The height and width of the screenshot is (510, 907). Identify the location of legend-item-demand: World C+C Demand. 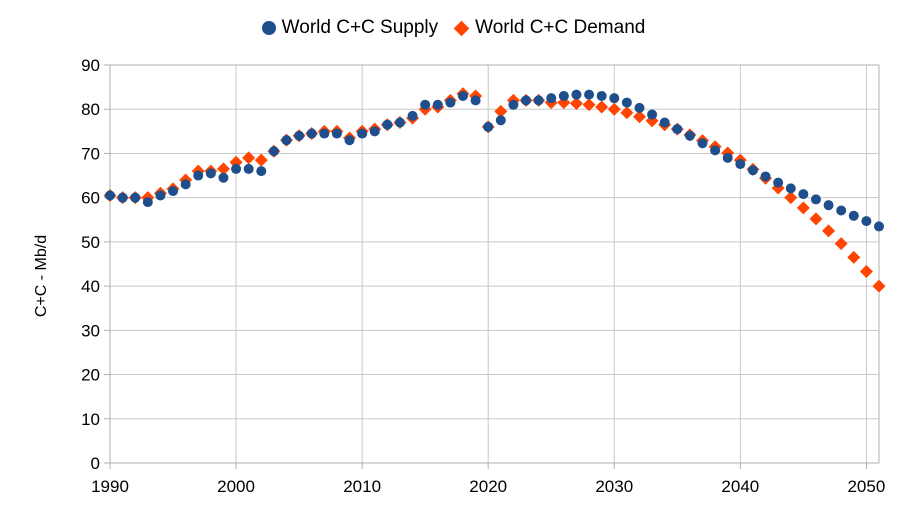
(549, 28).